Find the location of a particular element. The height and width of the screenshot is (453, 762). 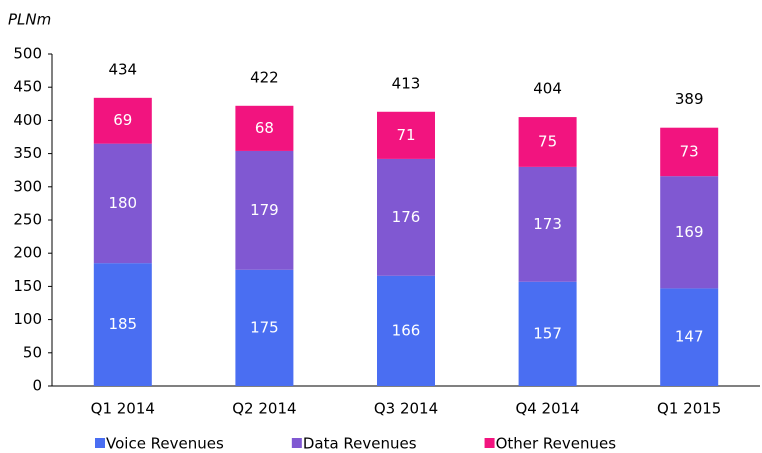

segment-label: 166 is located at coordinates (406, 330).